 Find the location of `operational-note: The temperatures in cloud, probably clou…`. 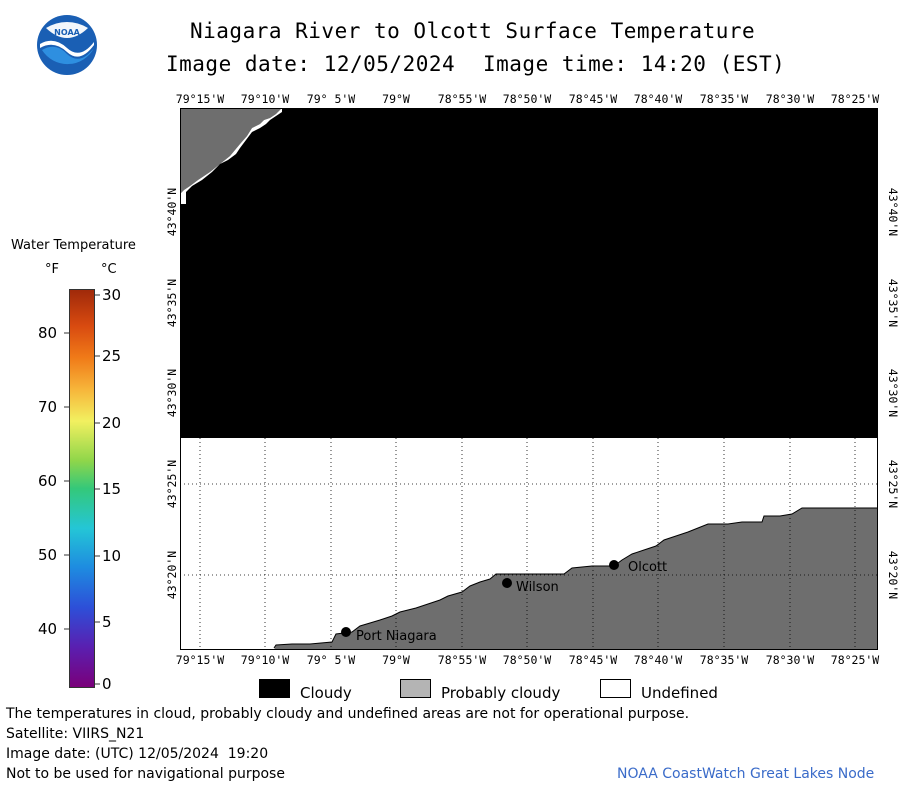

operational-note: The temperatures in cloud, probably clou… is located at coordinates (348, 714).